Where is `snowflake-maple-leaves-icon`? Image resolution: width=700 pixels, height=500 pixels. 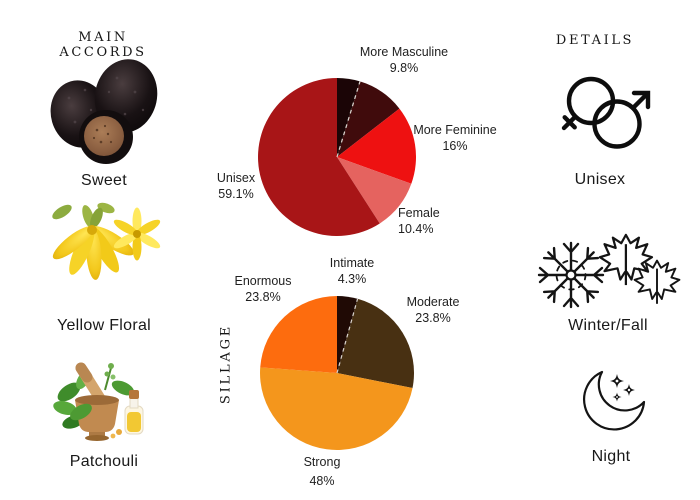
snowflake-maple-leaves-icon is located at coordinates (609, 271).